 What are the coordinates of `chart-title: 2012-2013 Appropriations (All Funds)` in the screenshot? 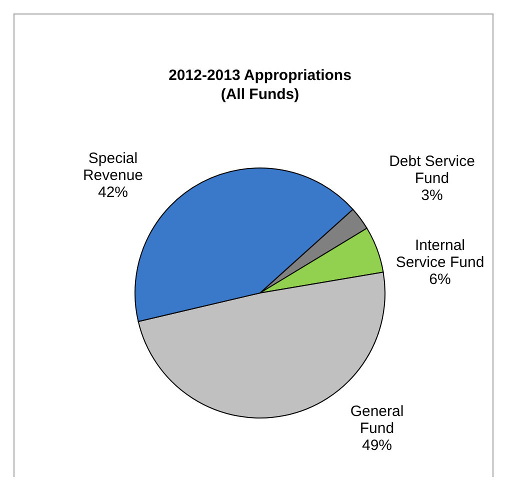 It's located at (260, 85).